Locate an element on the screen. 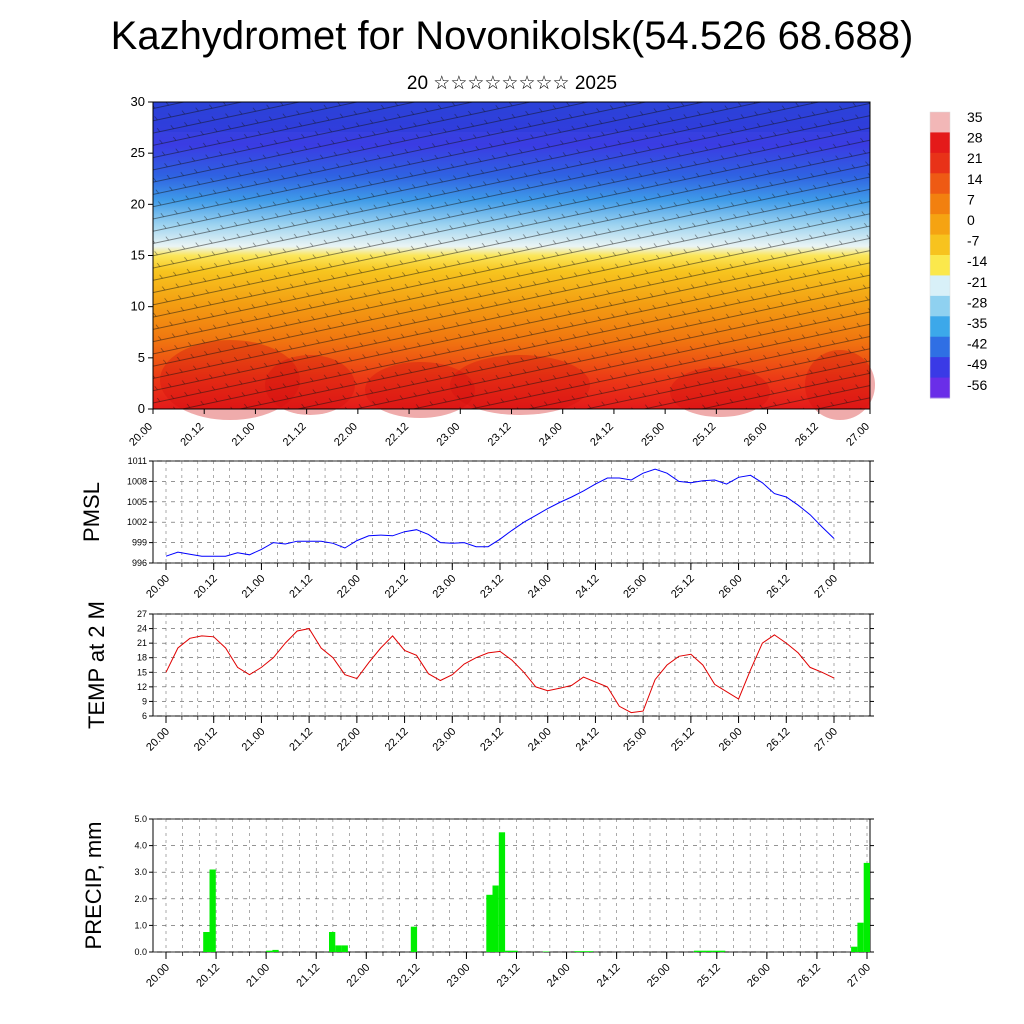 The width and height of the screenshot is (1024, 1024). y-tick-label: 6 is located at coordinates (144, 716).